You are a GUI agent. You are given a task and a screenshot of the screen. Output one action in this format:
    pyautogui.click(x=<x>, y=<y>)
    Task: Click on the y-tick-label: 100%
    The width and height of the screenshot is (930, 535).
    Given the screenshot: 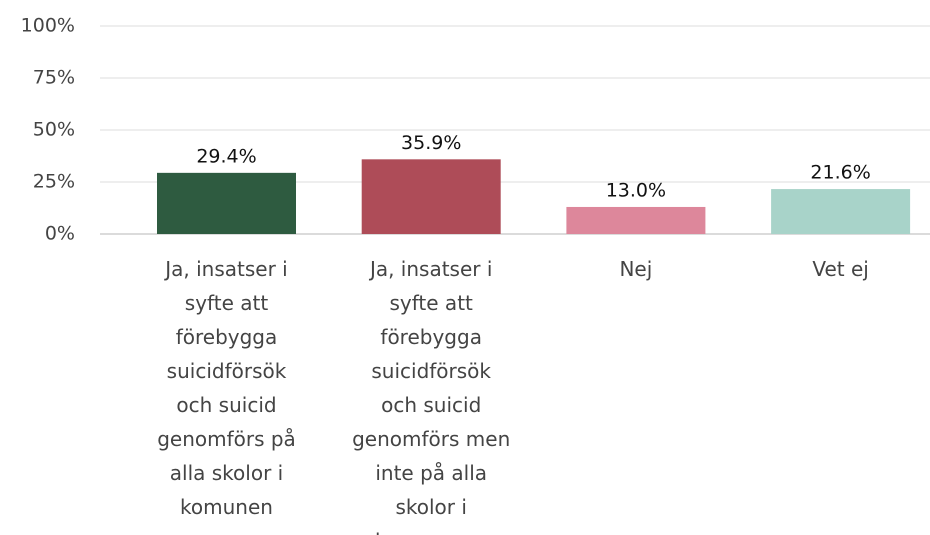 What is the action you would take?
    pyautogui.click(x=48, y=26)
    